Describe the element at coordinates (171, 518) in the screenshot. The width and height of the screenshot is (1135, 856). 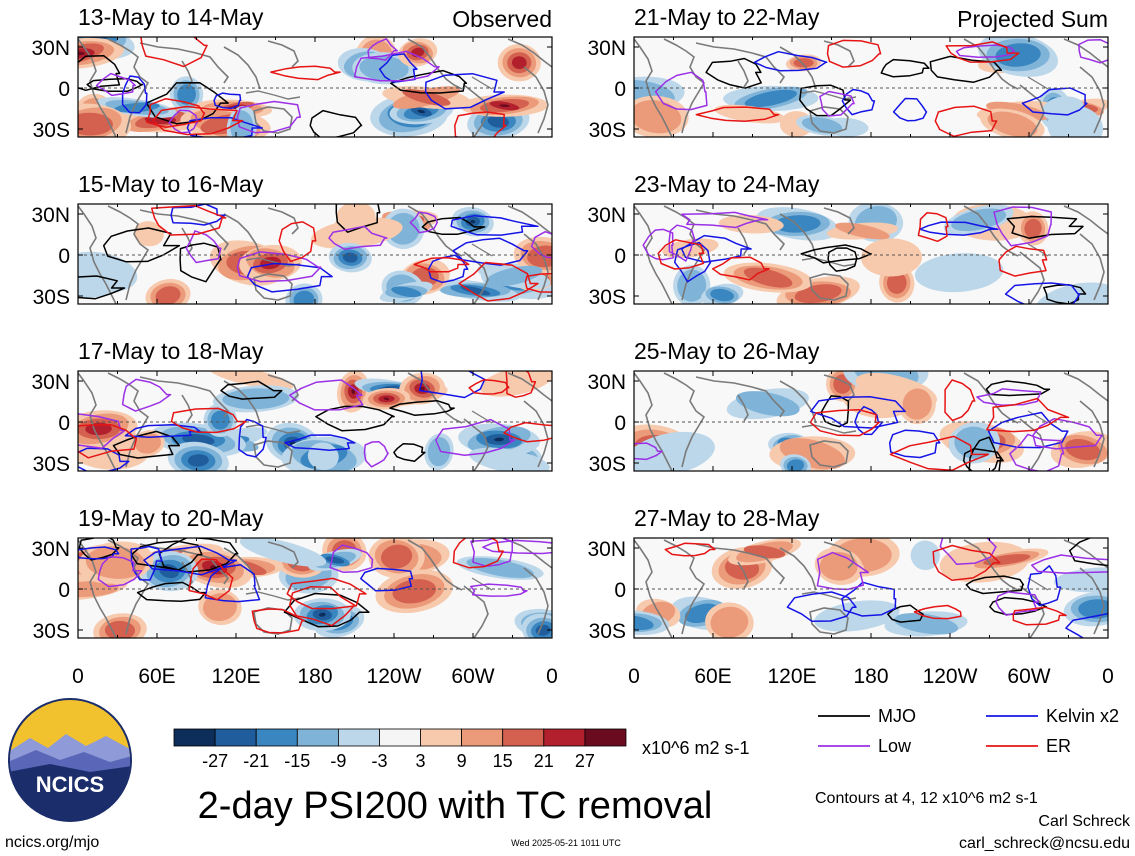
I see `panel-title: 19-May to 20-May` at that location.